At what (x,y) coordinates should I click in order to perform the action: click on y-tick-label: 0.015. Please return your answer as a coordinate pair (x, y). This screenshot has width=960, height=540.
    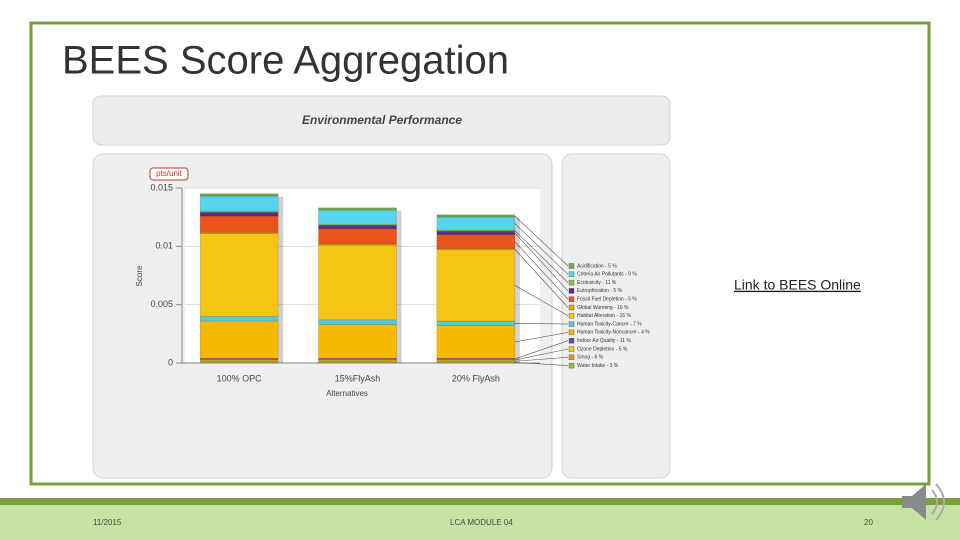
    Looking at the image, I should click on (161, 187).